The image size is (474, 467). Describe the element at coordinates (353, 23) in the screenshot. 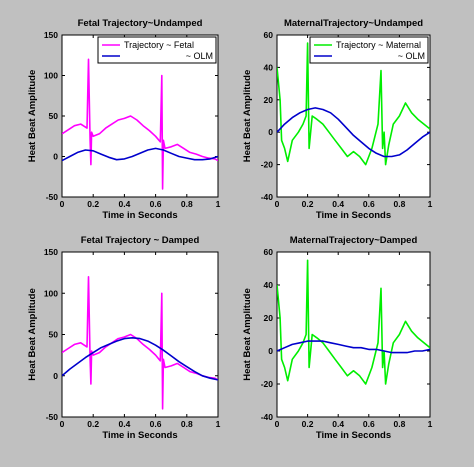

I see `chart-title: MaternalTrajectory~Undamped` at that location.